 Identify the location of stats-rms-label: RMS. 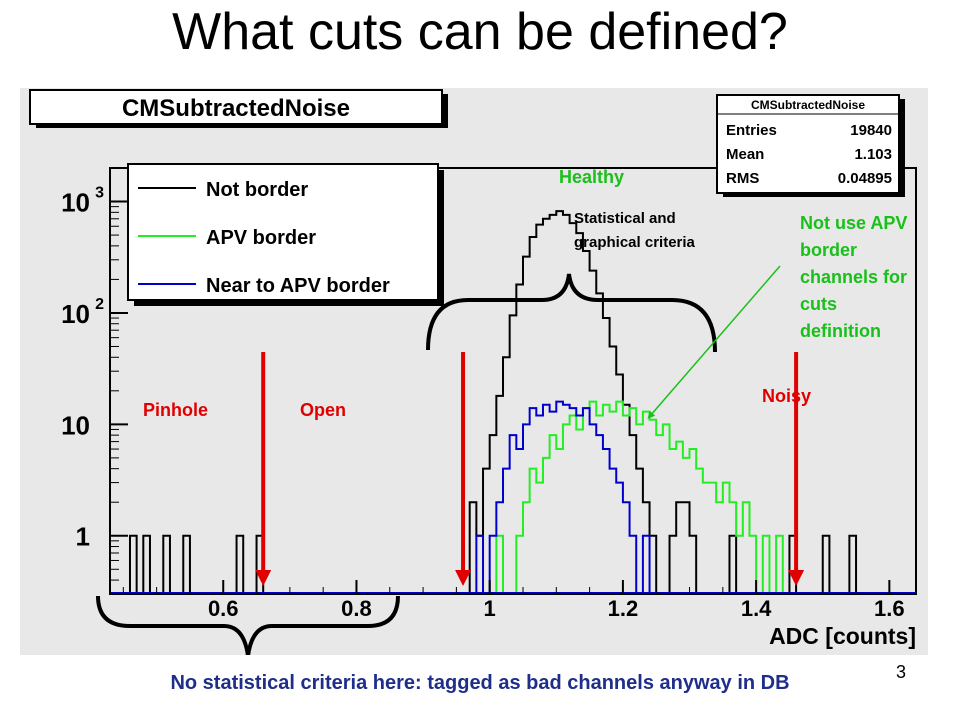
(742, 178).